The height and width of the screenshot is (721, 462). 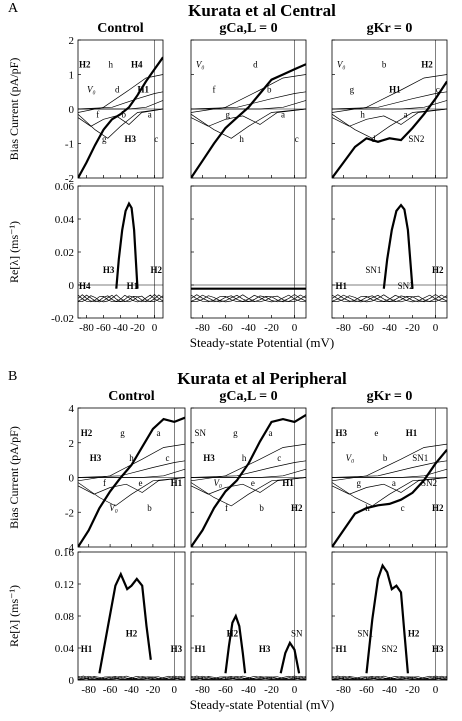 What do you see at coordinates (70, 548) in the screenshot?
I see `y-tick-label: -4` at bounding box center [70, 548].